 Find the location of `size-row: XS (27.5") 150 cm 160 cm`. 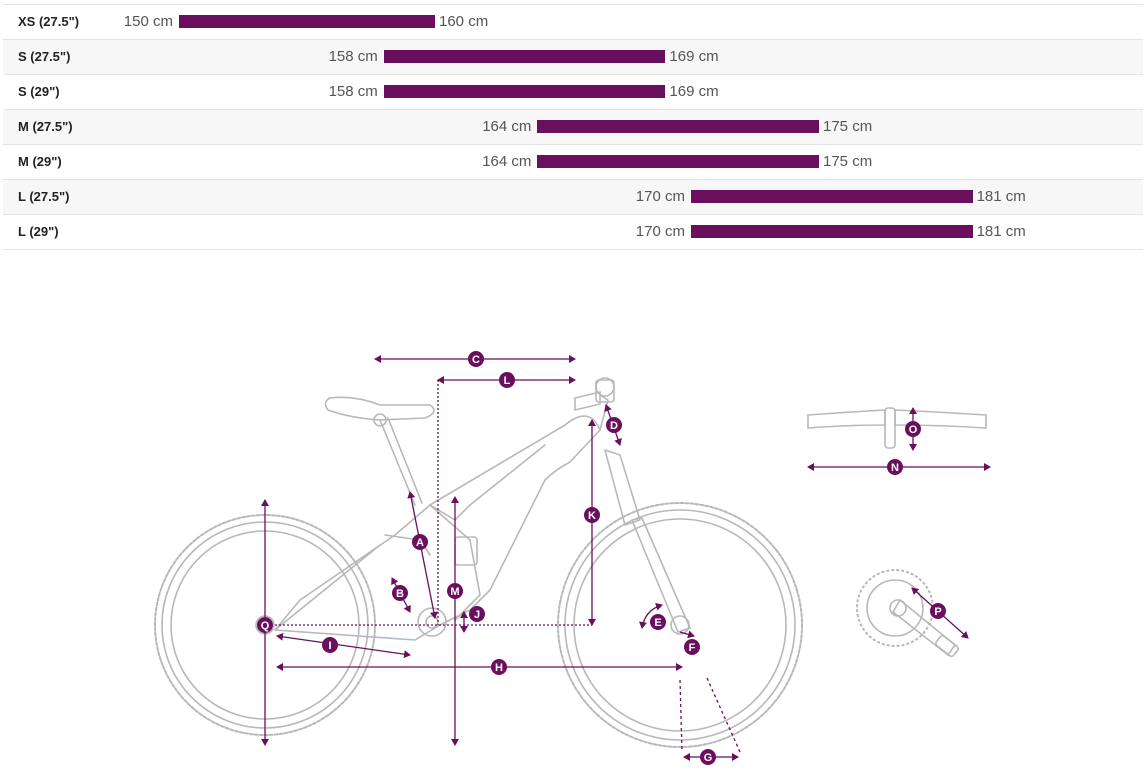

size-row: XS (27.5") 150 cm 160 cm is located at coordinates (573, 22).